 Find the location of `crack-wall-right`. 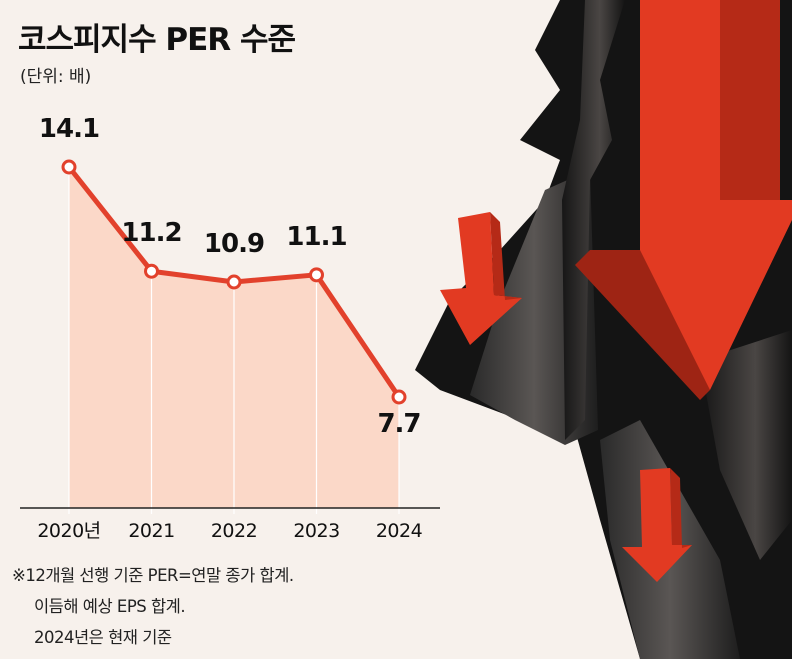

crack-wall-right is located at coordinates (746, 445).